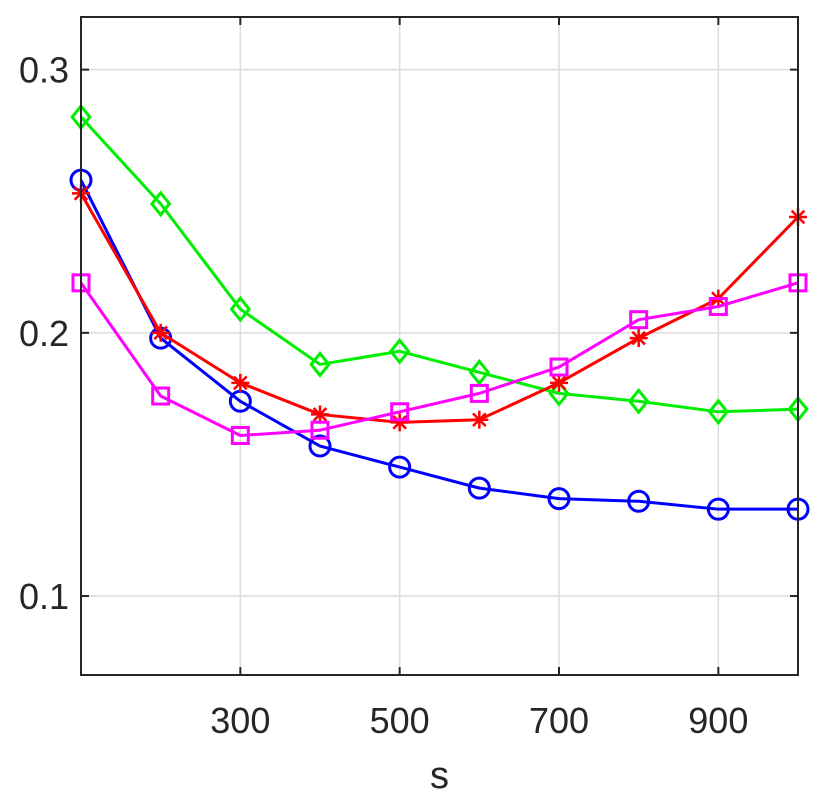 This screenshot has width=830, height=800. What do you see at coordinates (718, 720) in the screenshot?
I see `x-tick-label: 900` at bounding box center [718, 720].